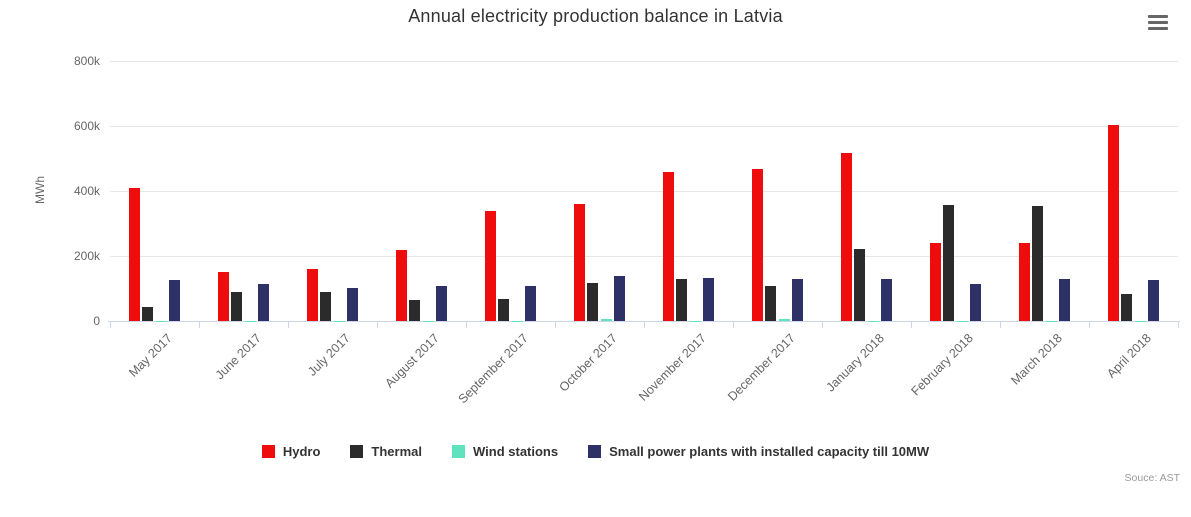 Image resolution: width=1191 pixels, height=517 pixels. What do you see at coordinates (396, 451) in the screenshot?
I see `legend-item-label: Thermal` at bounding box center [396, 451].